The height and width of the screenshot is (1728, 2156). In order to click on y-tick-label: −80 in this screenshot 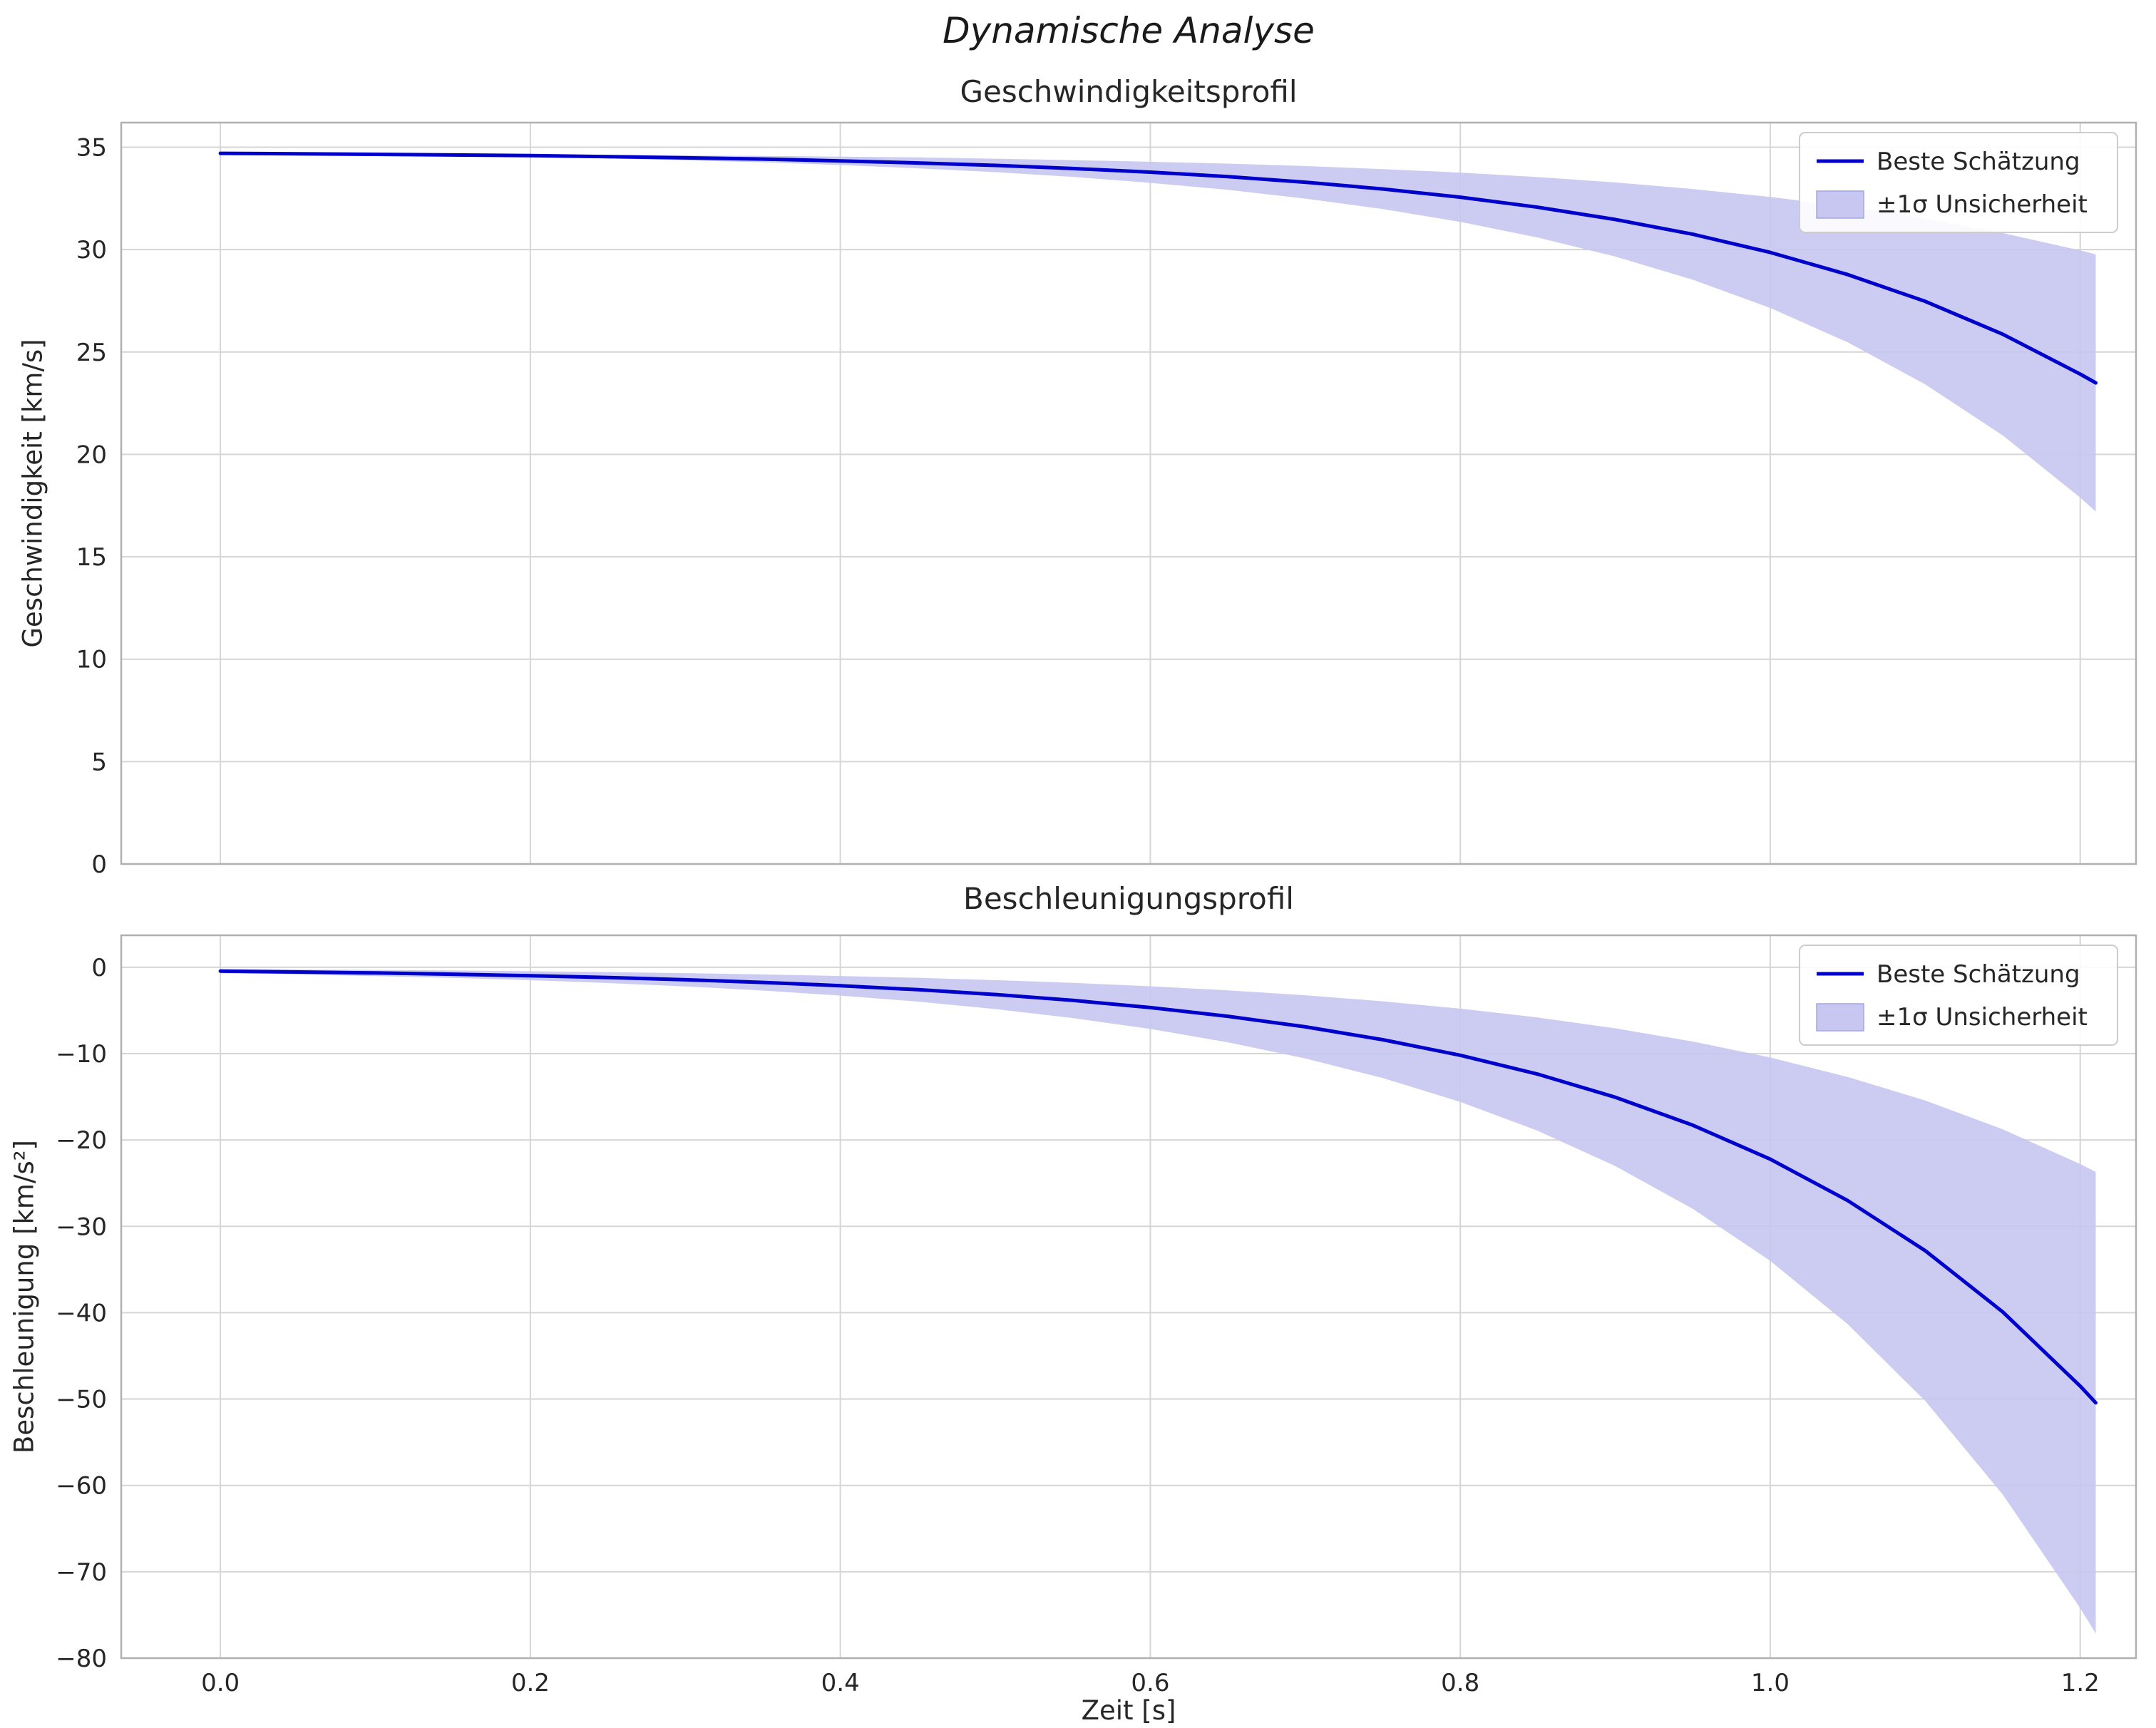, I will do `click(81, 1659)`.